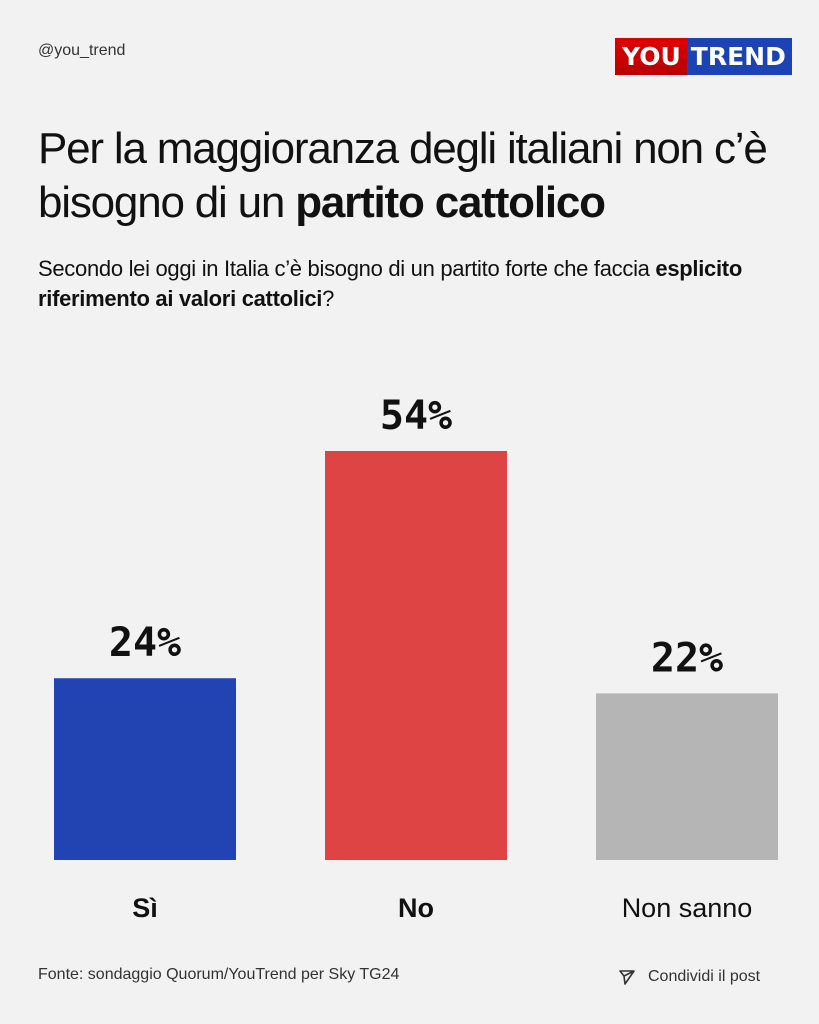 The height and width of the screenshot is (1024, 819). What do you see at coordinates (416, 416) in the screenshot?
I see `data-label-1: 54%` at bounding box center [416, 416].